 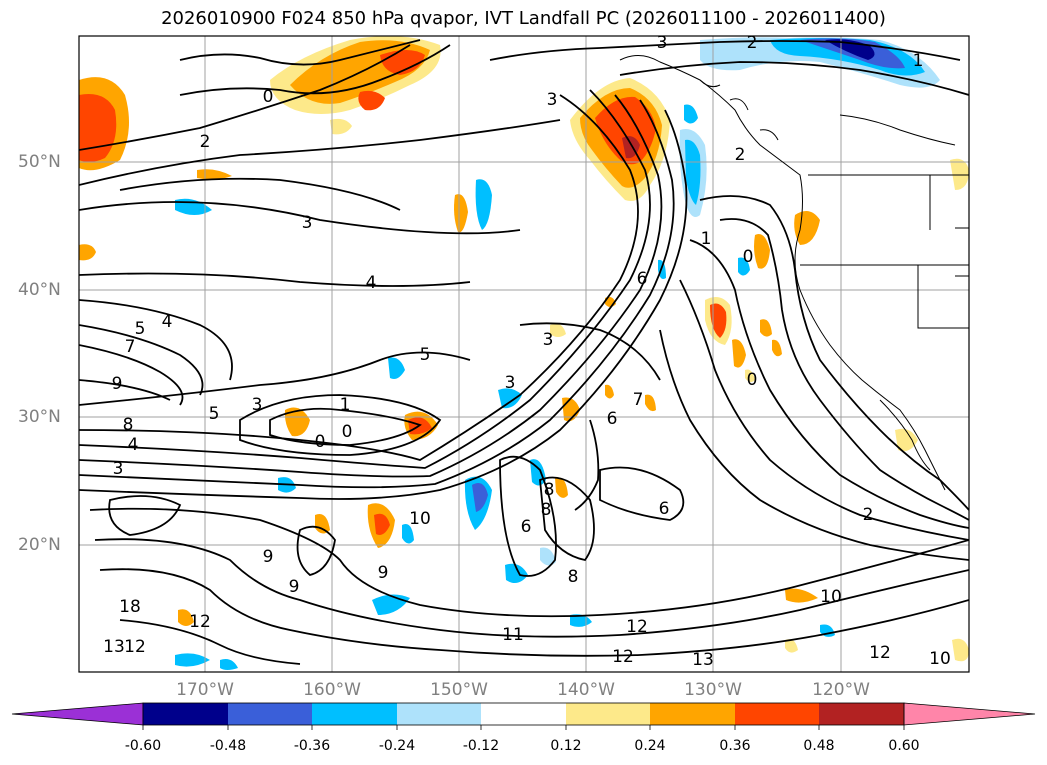 What do you see at coordinates (735, 746) in the screenshot?
I see `colorbar-tick-label: 0.36` at bounding box center [735, 746].